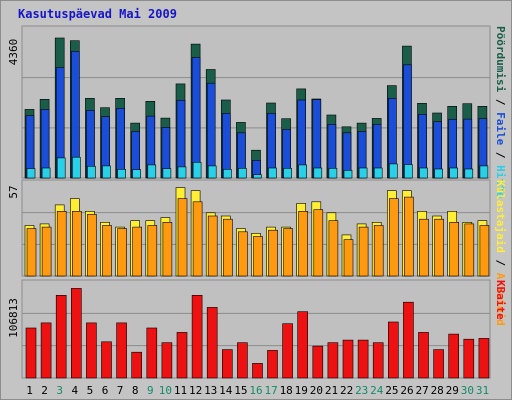  I want to click on y-max-label-middle: 57, so click(13, 191).